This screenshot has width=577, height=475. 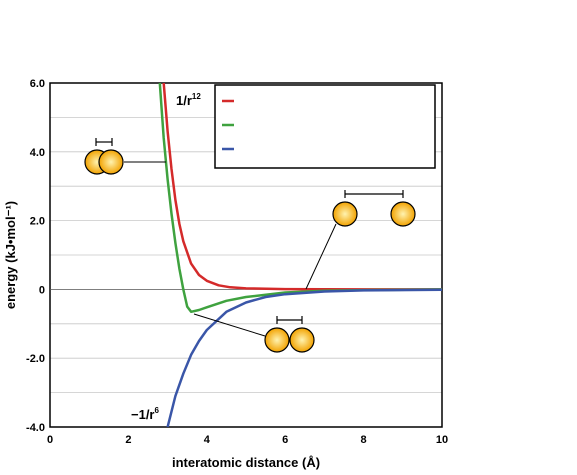 I want to click on x-tick-label: 8, so click(x=364, y=440).